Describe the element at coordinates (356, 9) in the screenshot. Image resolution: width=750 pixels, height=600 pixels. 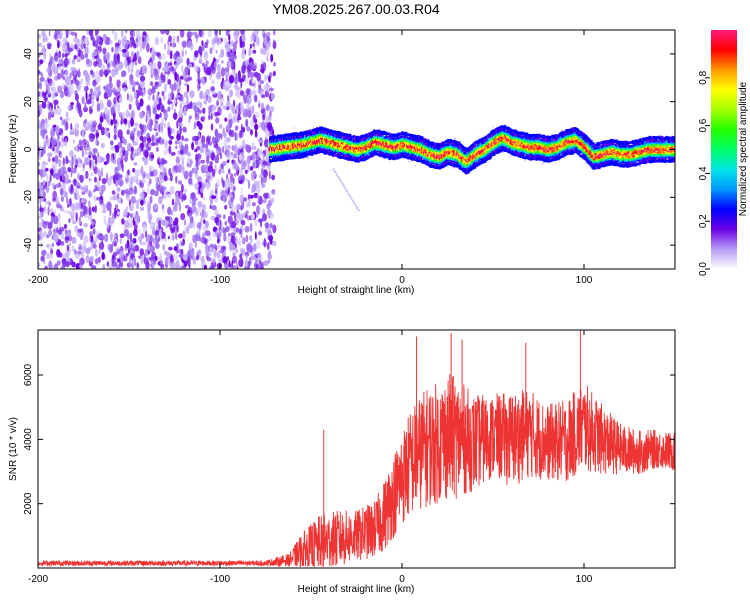
I see `chart-title: YM08.2025.267.00.03.R04` at that location.